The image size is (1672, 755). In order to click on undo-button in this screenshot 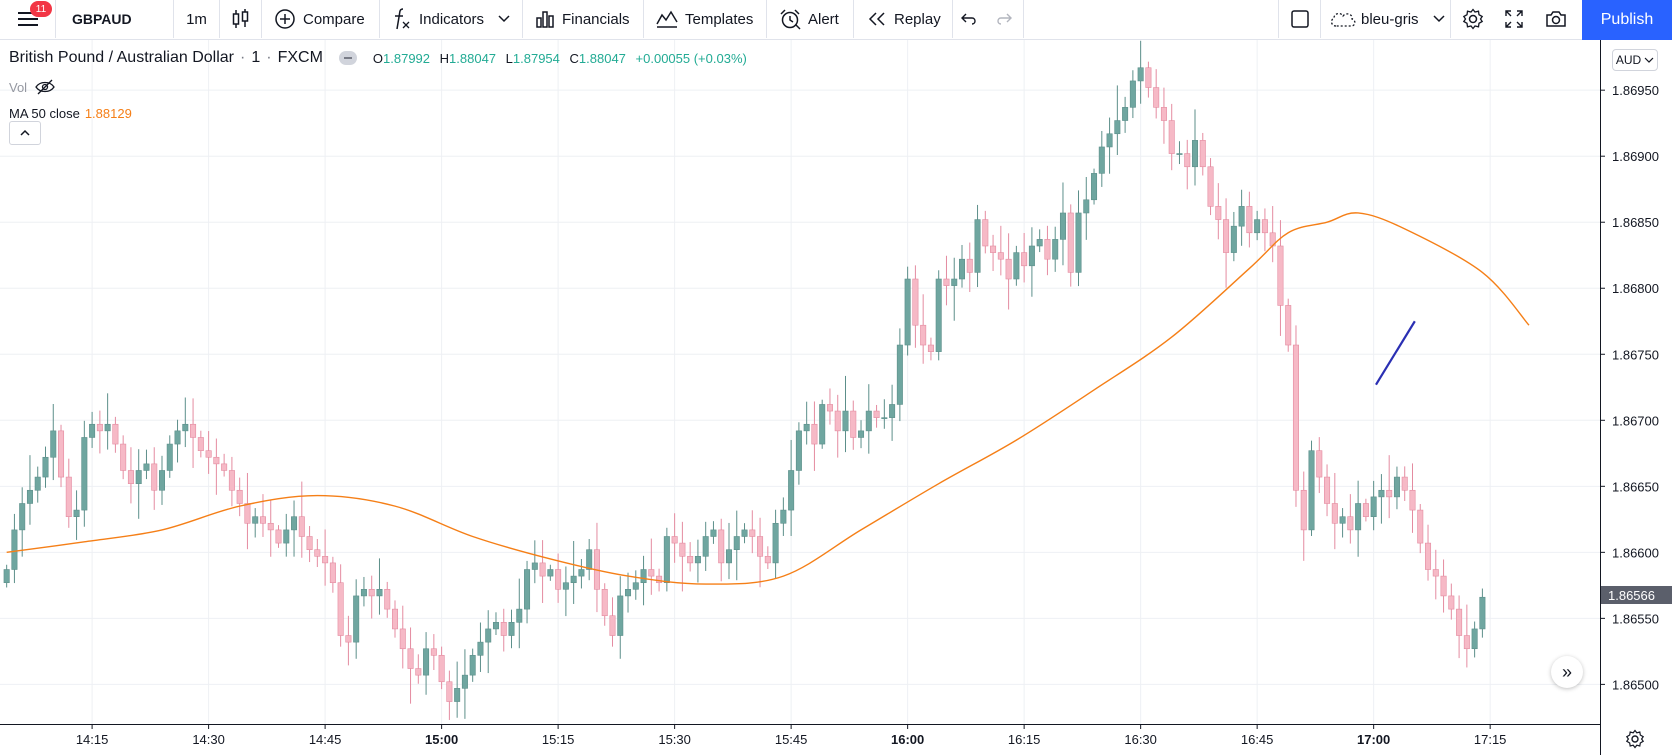, I will do `click(968, 19)`.